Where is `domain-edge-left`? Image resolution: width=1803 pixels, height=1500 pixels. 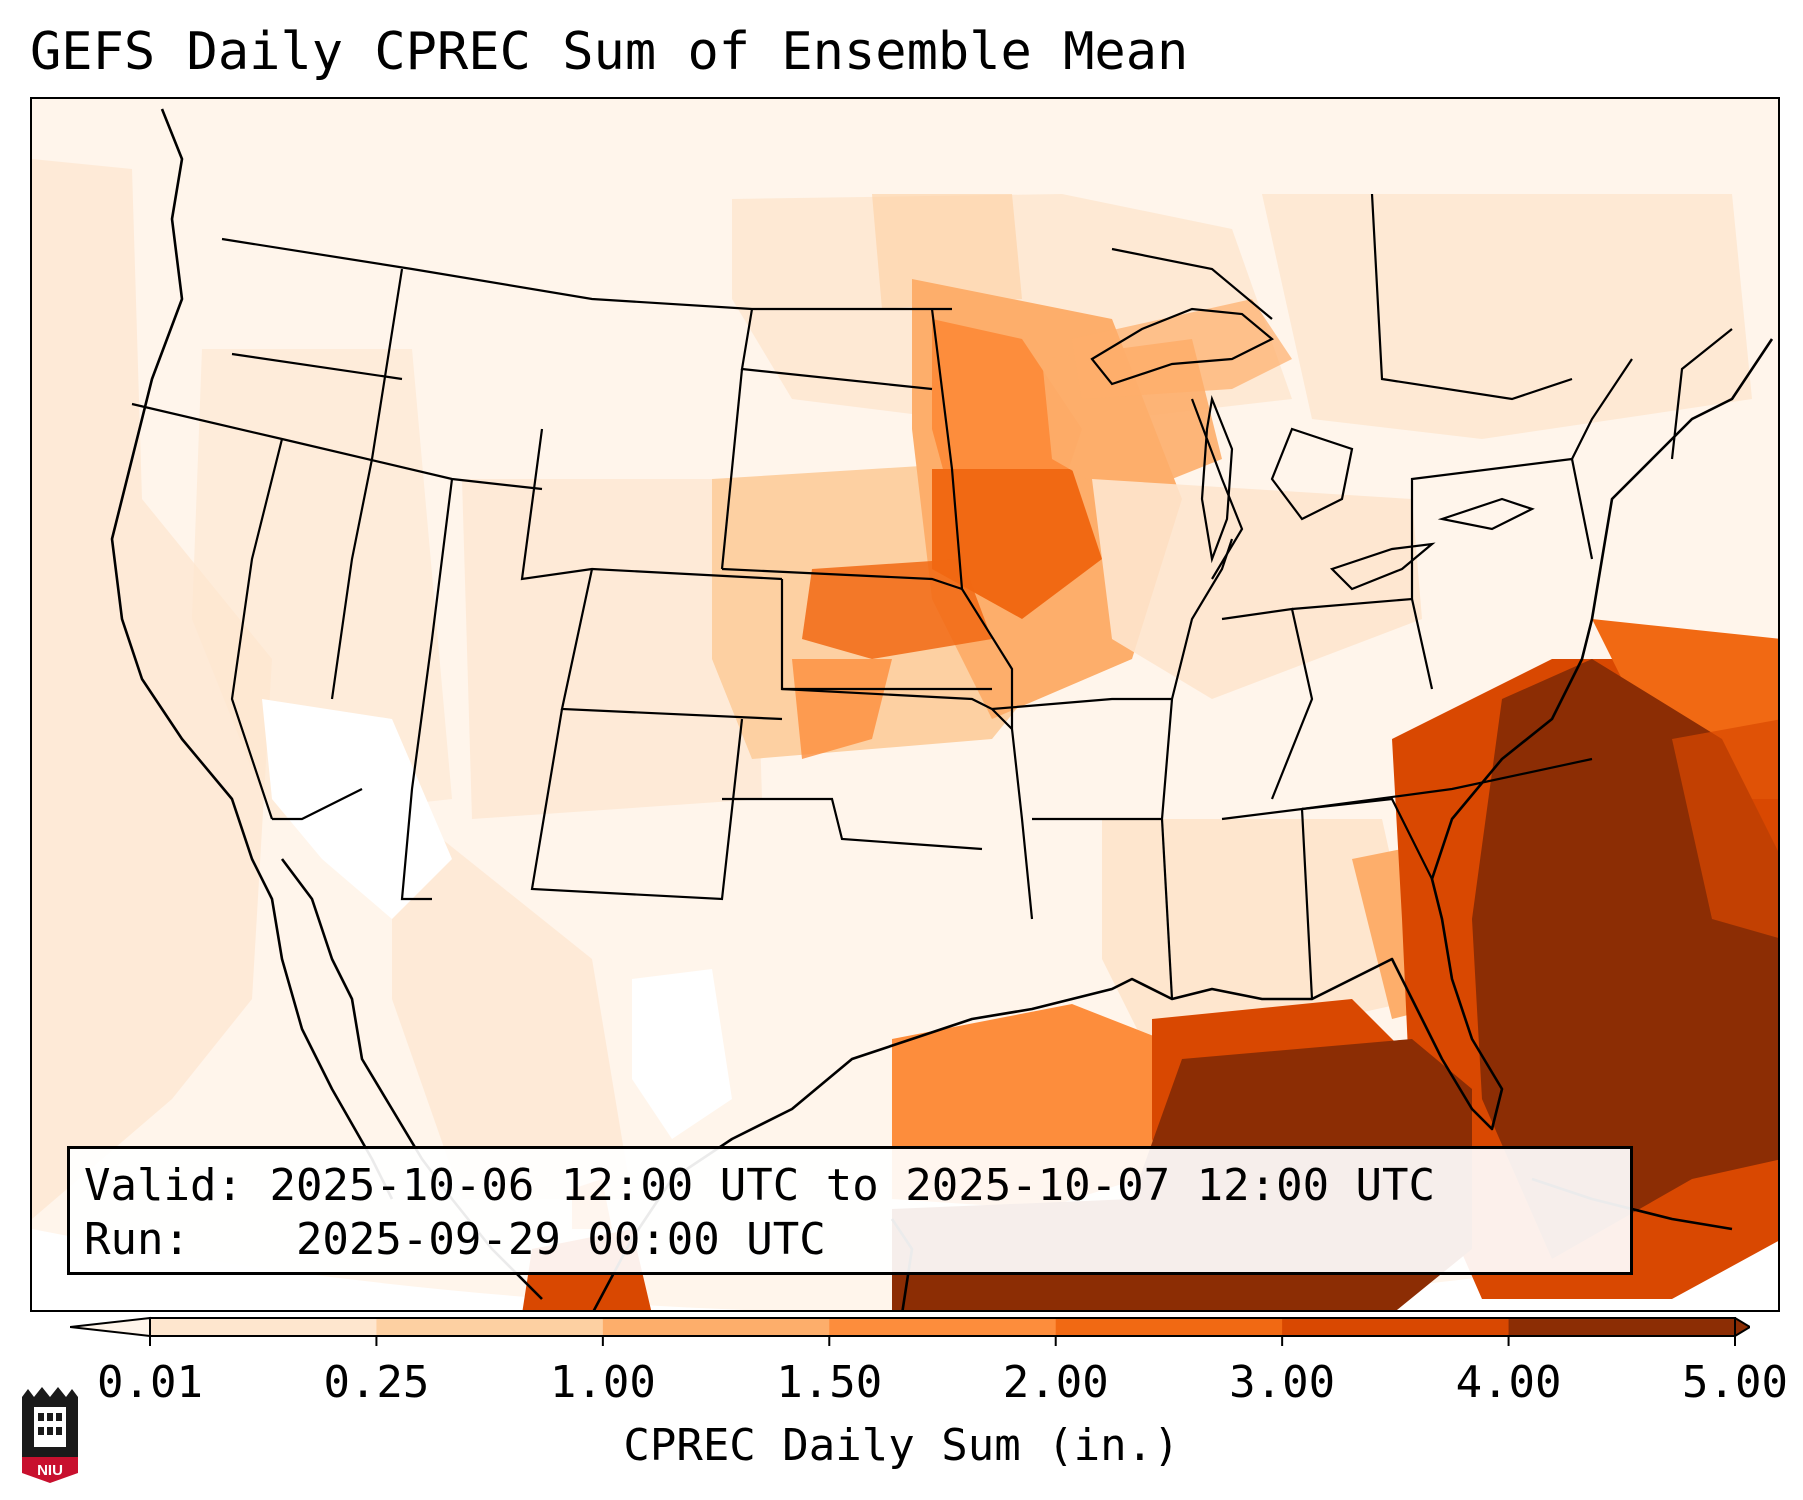 domain-edge-left is located at coordinates (388, 1269).